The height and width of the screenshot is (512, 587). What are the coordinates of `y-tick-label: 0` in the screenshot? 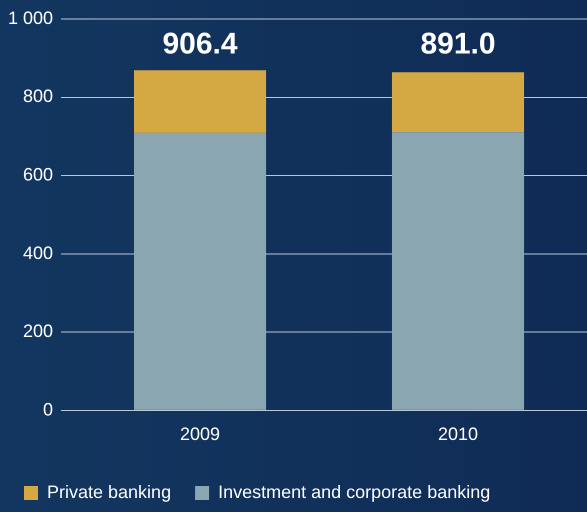 It's located at (48, 409).